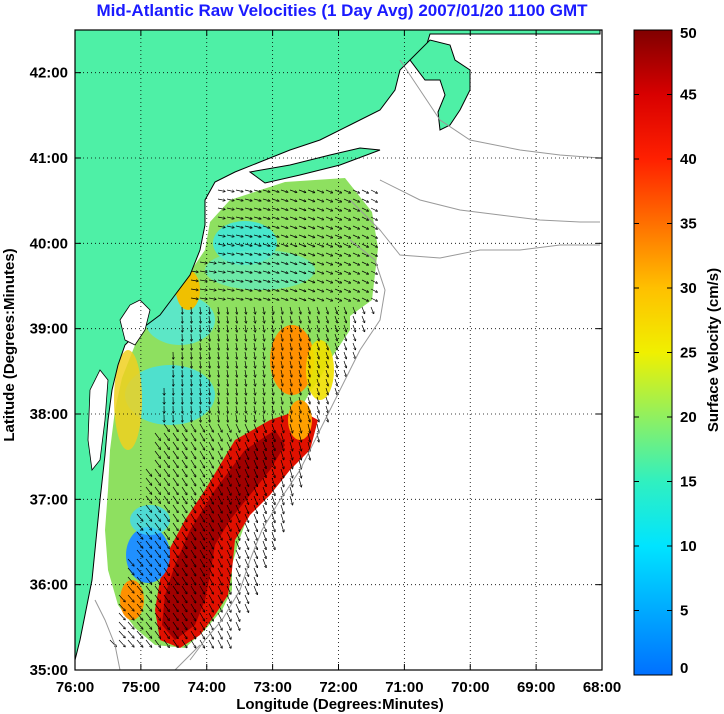 The image size is (724, 714). What do you see at coordinates (536, 687) in the screenshot?
I see `x-tick-label: 69:00` at bounding box center [536, 687].